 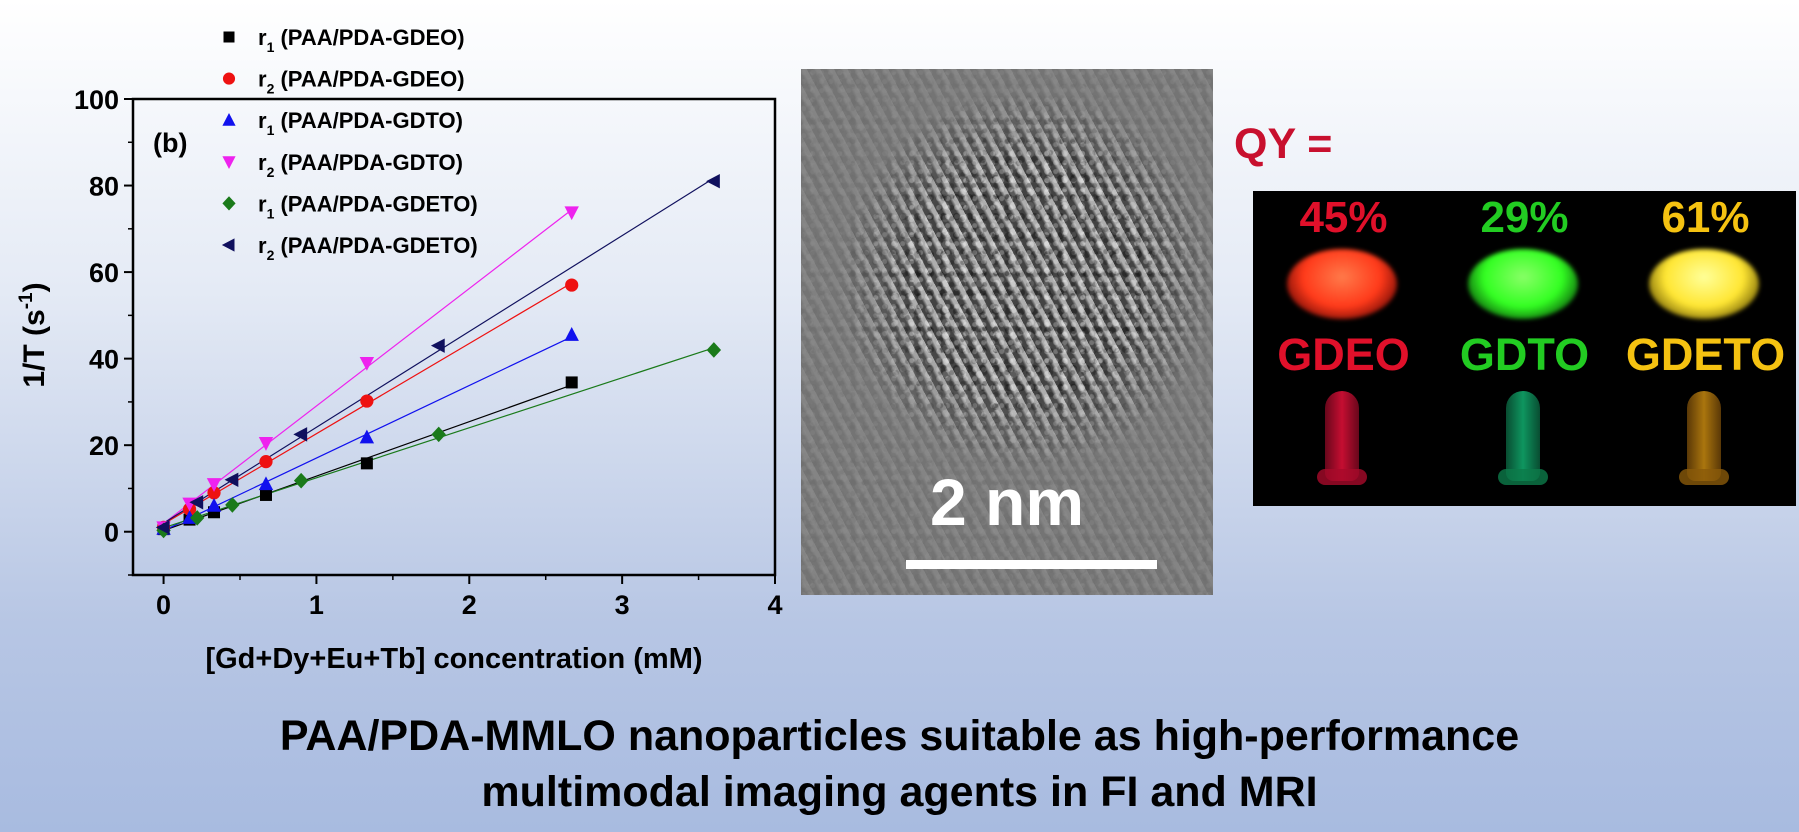 I want to click on y-tick-label: 100, so click(x=96, y=100).